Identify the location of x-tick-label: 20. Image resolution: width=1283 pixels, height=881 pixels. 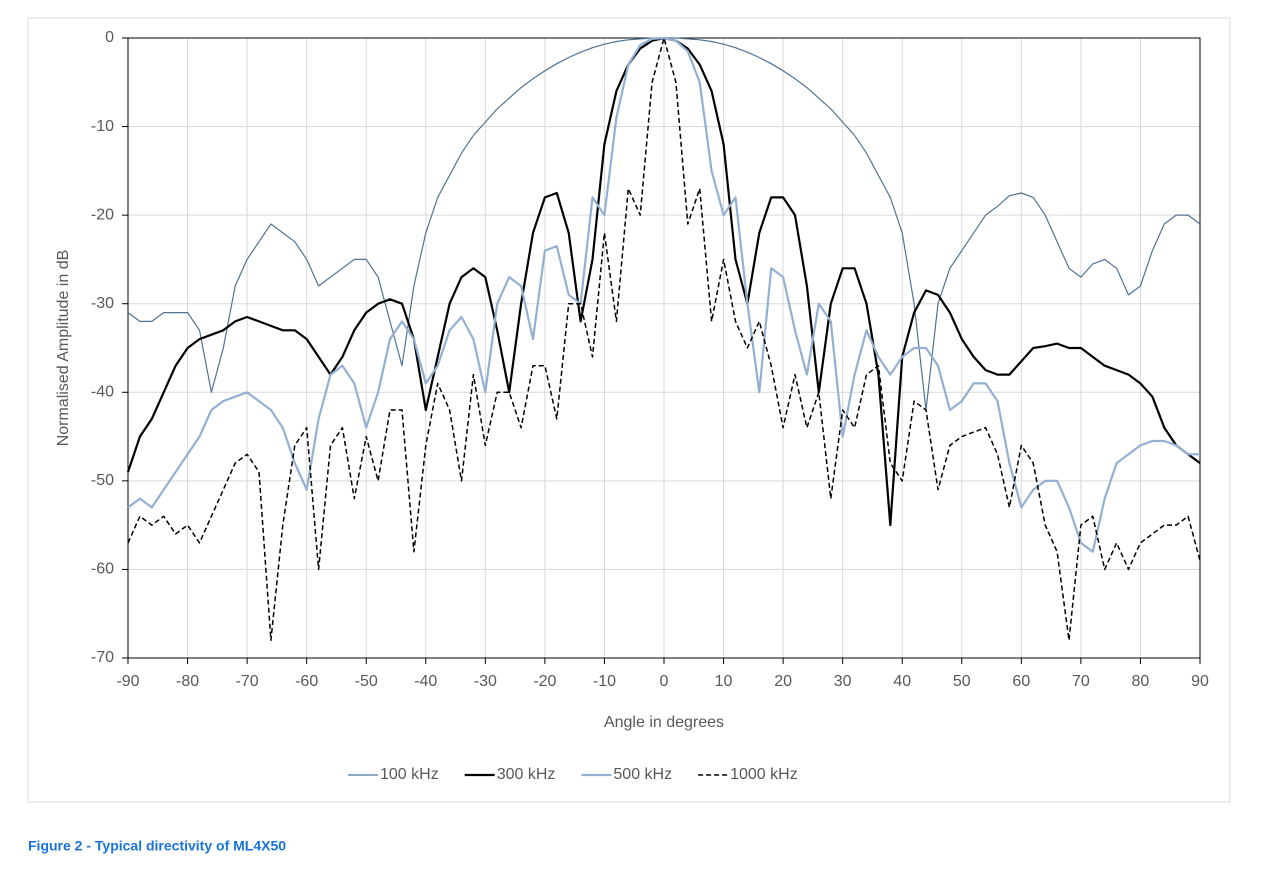
(783, 681).